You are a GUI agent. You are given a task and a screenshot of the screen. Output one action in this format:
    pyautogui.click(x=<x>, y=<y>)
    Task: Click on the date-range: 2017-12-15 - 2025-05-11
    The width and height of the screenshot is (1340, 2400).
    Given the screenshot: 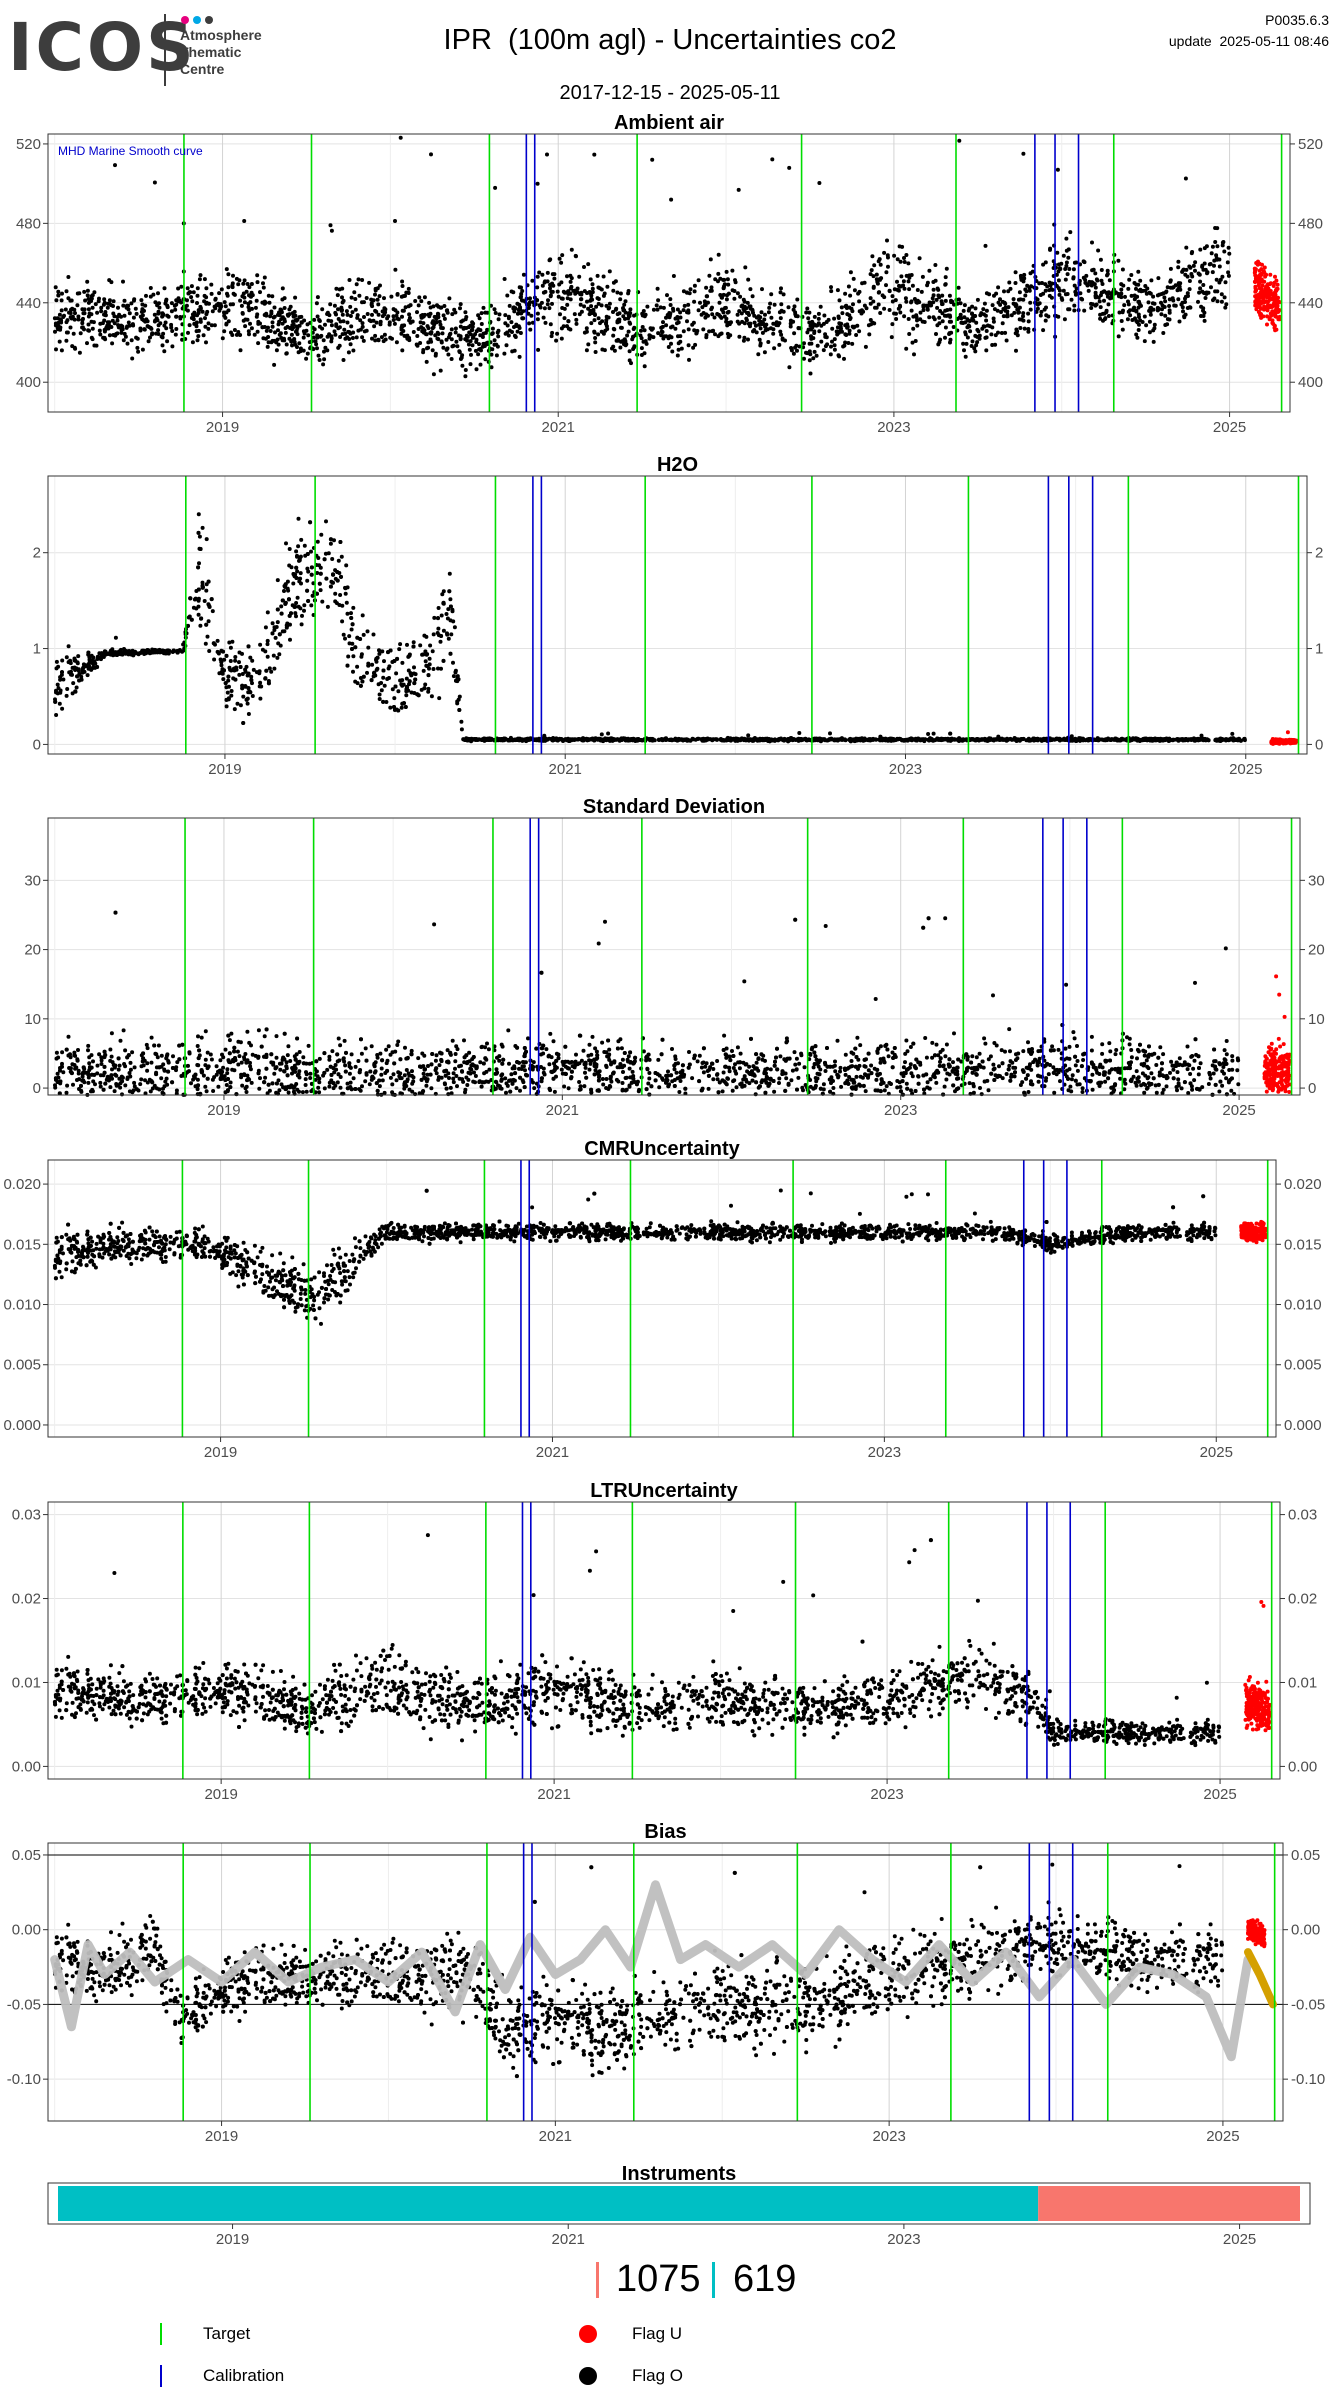 What is the action you would take?
    pyautogui.click(x=670, y=93)
    